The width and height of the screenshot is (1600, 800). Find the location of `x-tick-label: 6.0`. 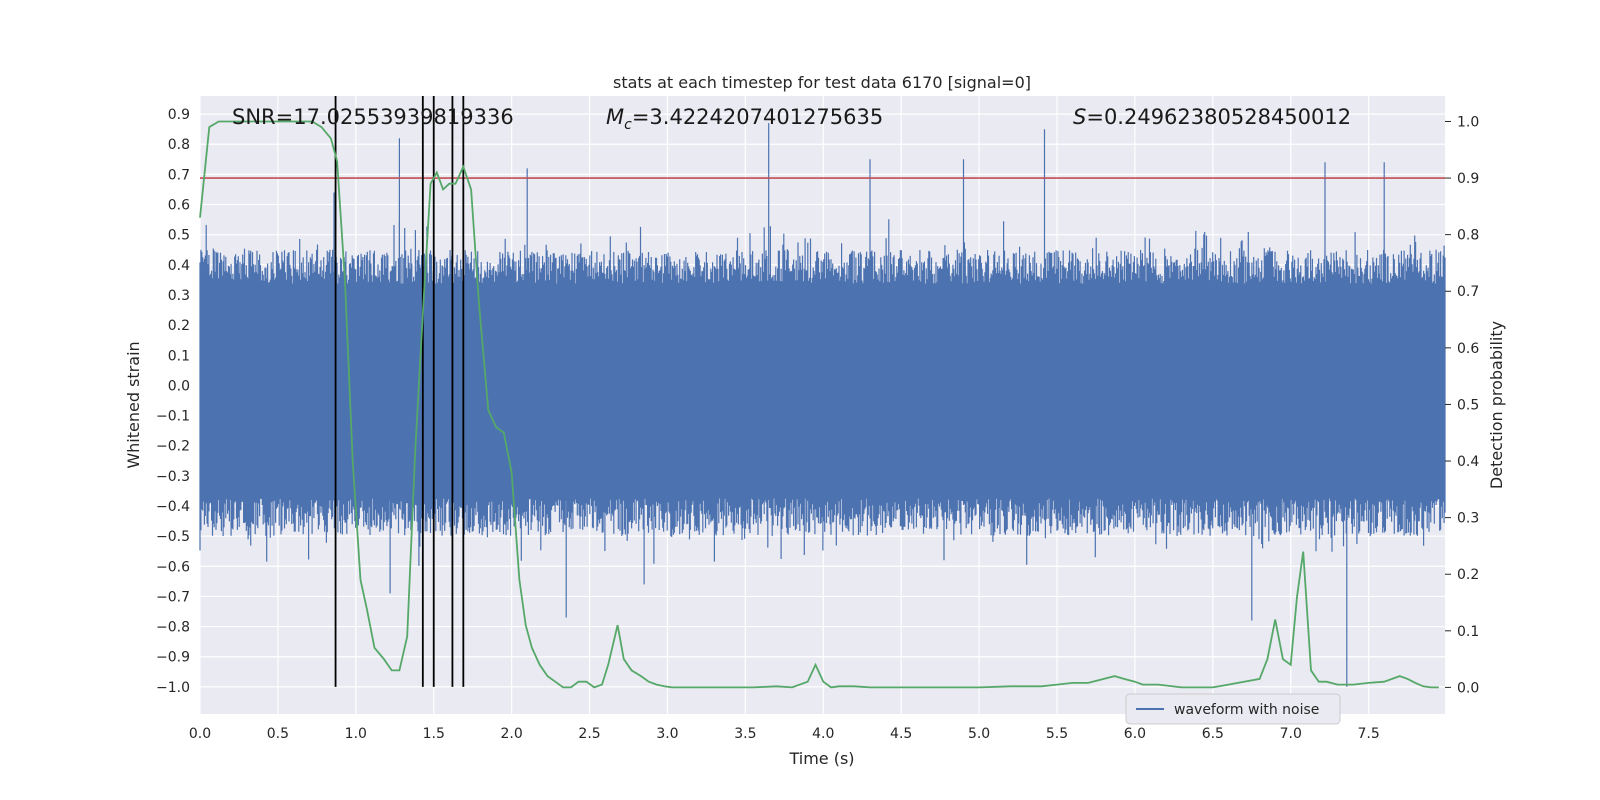

x-tick-label: 6.0 is located at coordinates (1135, 734).